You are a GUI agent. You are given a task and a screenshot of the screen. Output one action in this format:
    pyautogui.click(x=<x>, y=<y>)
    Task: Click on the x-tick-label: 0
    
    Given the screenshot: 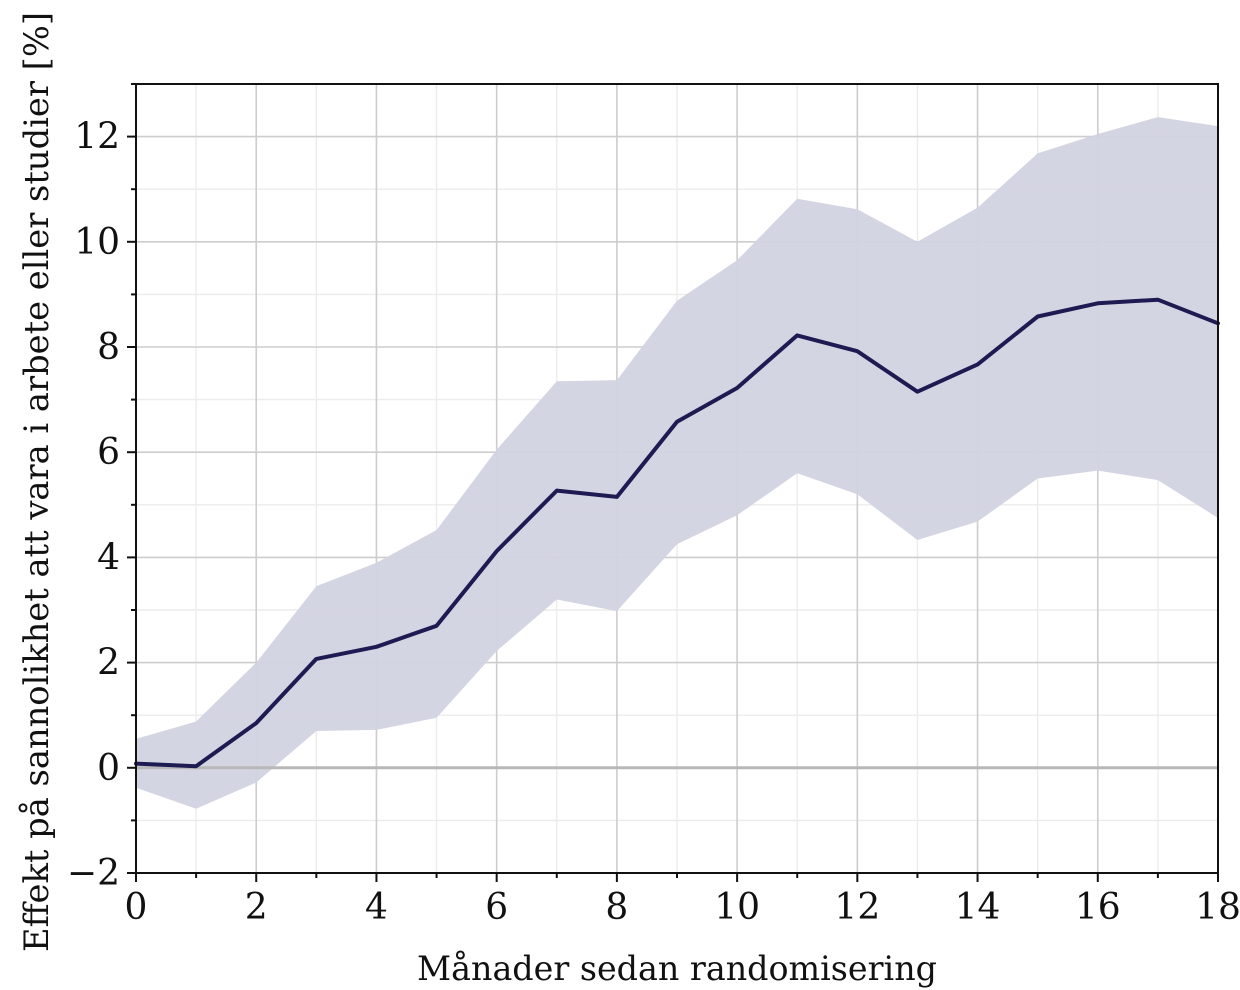 What is the action you would take?
    pyautogui.click(x=136, y=907)
    